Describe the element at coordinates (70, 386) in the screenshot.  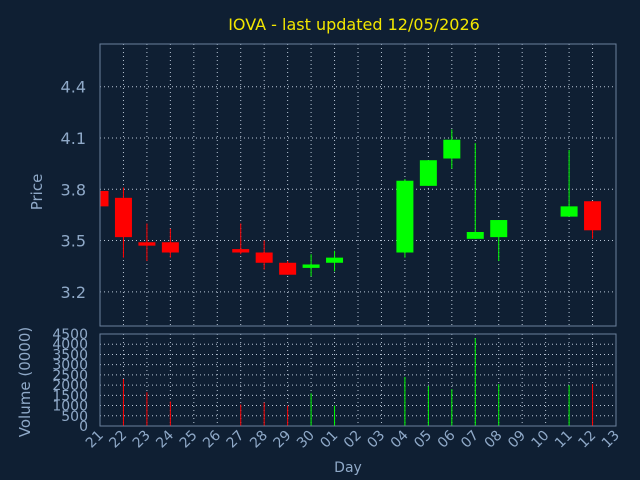
I see `volume-y-tick-label: 2000` at that location.